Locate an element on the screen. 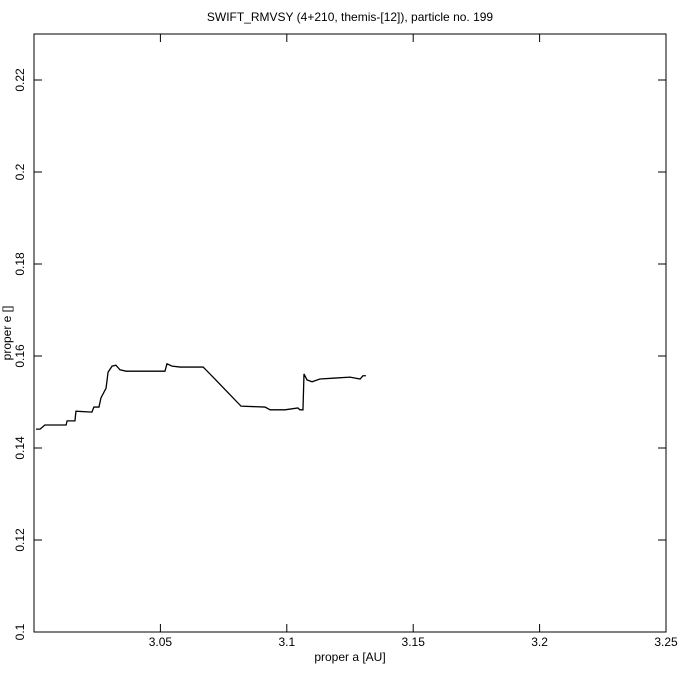 This screenshot has height=680, width=680. y-tick-label: 0.14 is located at coordinates (20, 448).